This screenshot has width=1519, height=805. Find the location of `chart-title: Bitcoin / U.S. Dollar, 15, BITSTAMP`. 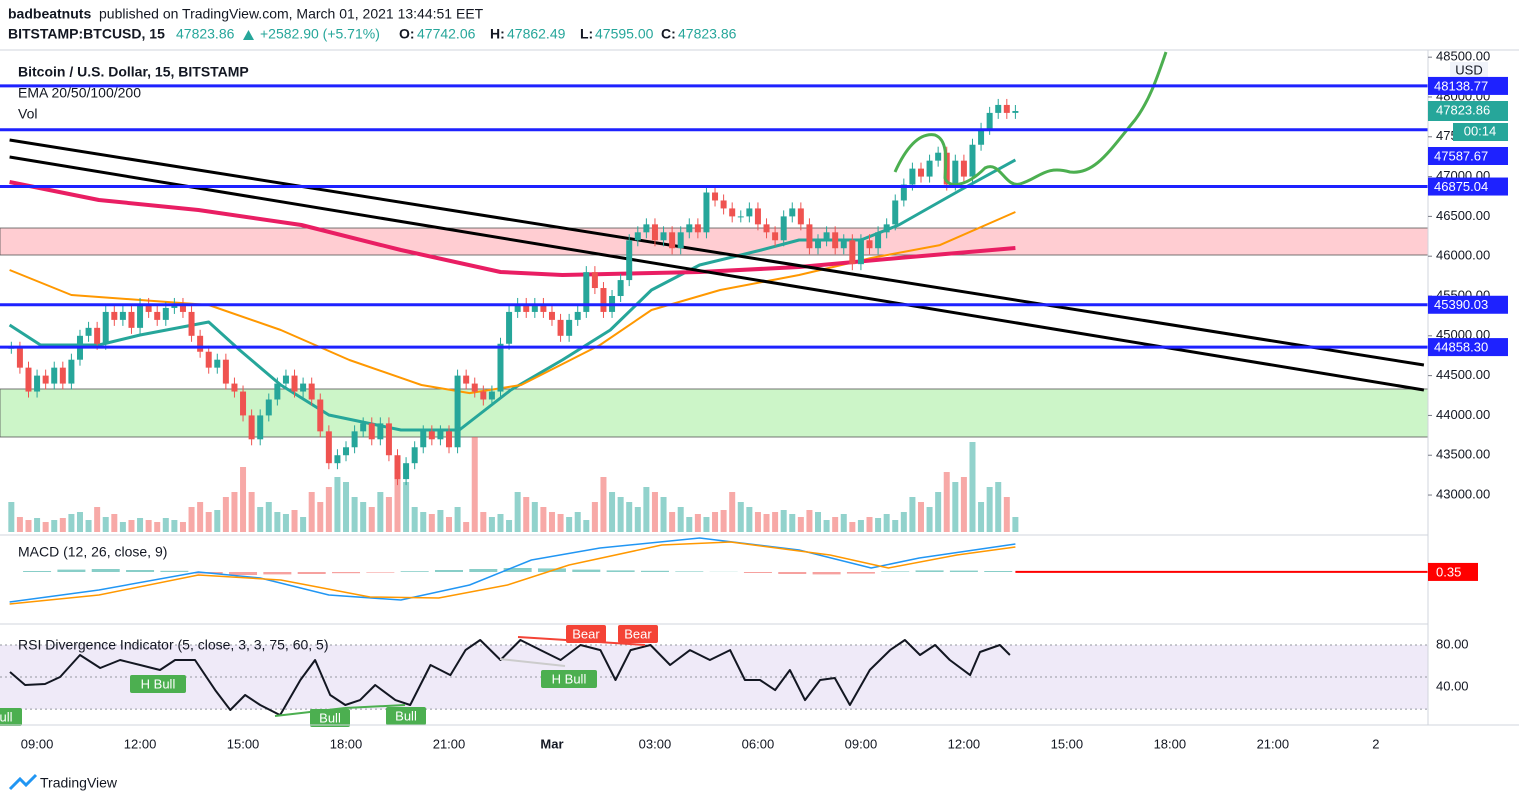

chart-title: Bitcoin / U.S. Dollar, 15, BITSTAMP is located at coordinates (133, 72).